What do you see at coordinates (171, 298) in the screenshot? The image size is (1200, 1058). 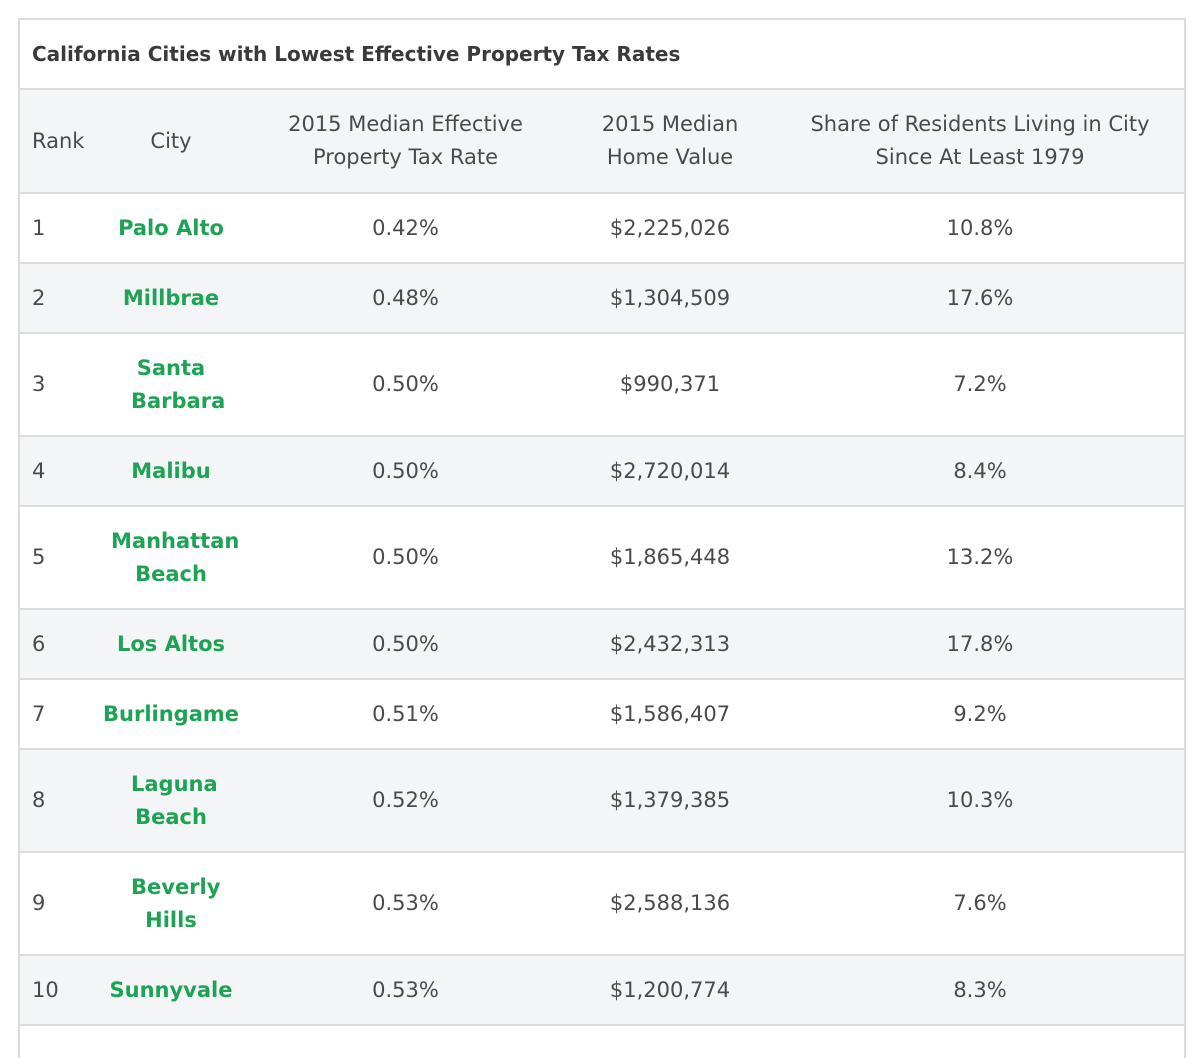 I see `city-link: Millbrae` at bounding box center [171, 298].